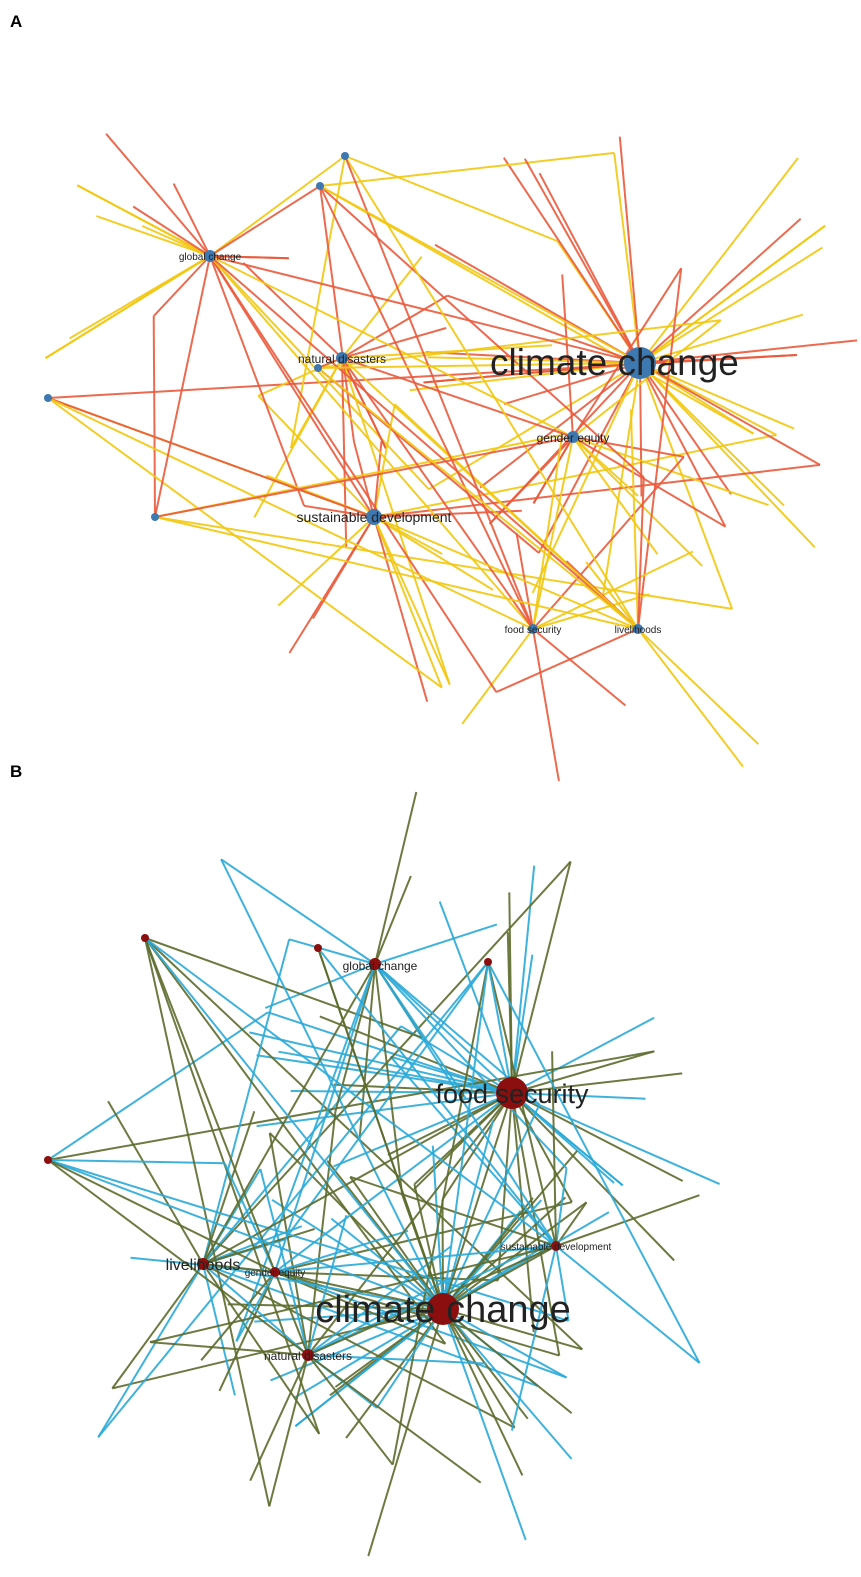  What do you see at coordinates (556, 1247) in the screenshot?
I see `node-label-b-sustainable-development: sustainable development` at bounding box center [556, 1247].